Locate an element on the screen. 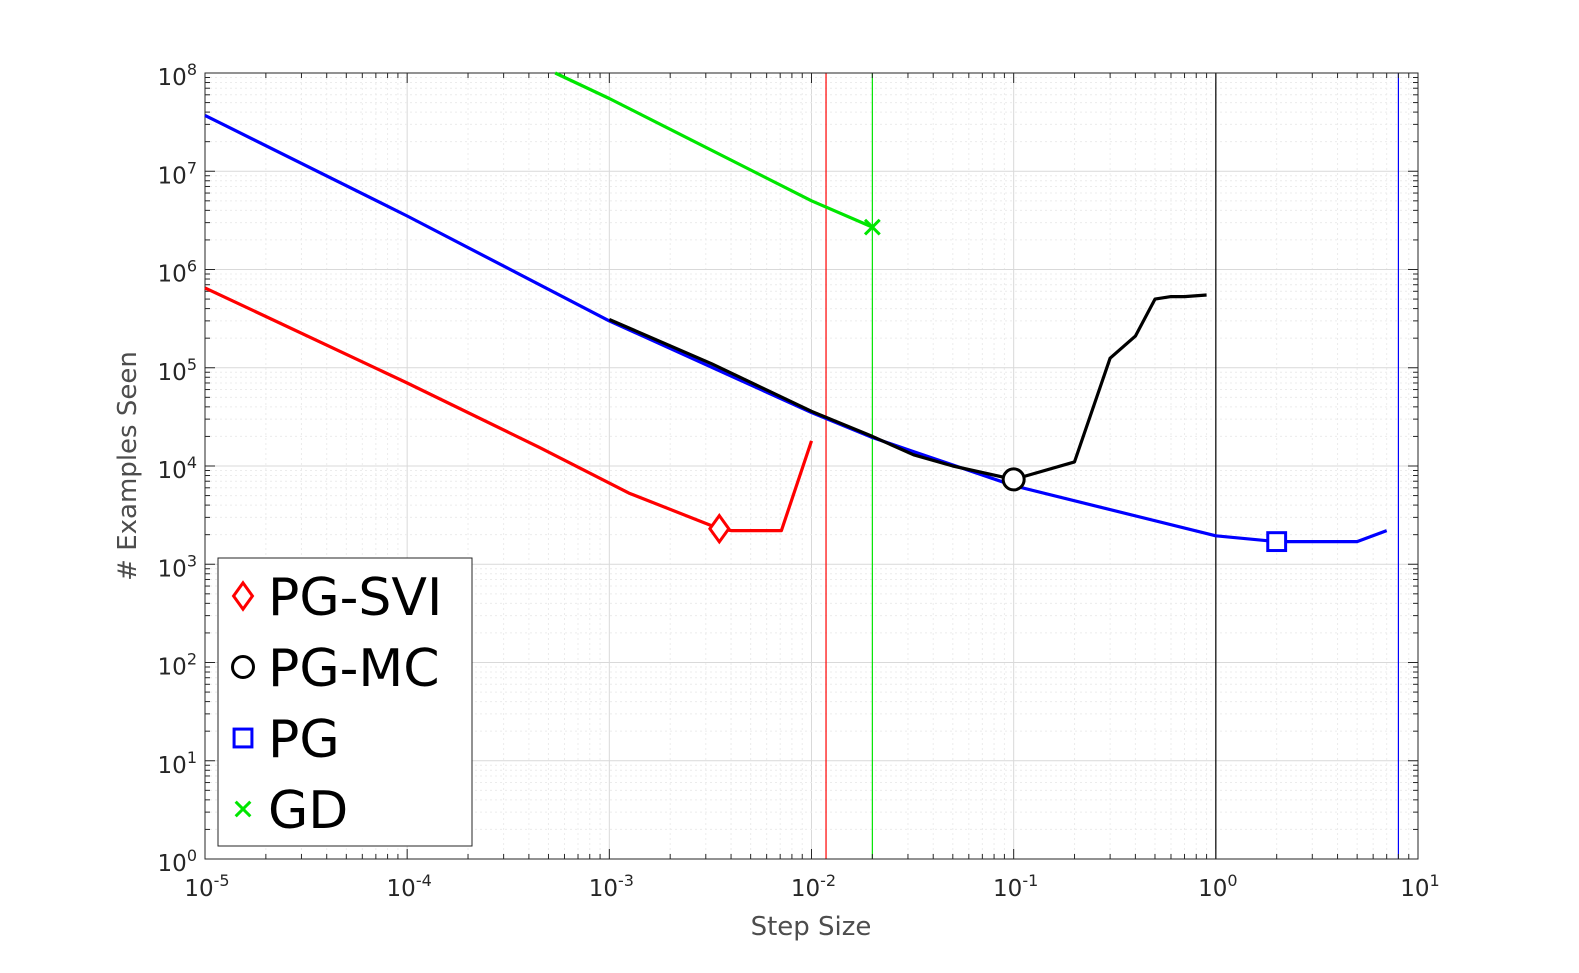  x-tick-label: 10⁻² is located at coordinates (813, 886).